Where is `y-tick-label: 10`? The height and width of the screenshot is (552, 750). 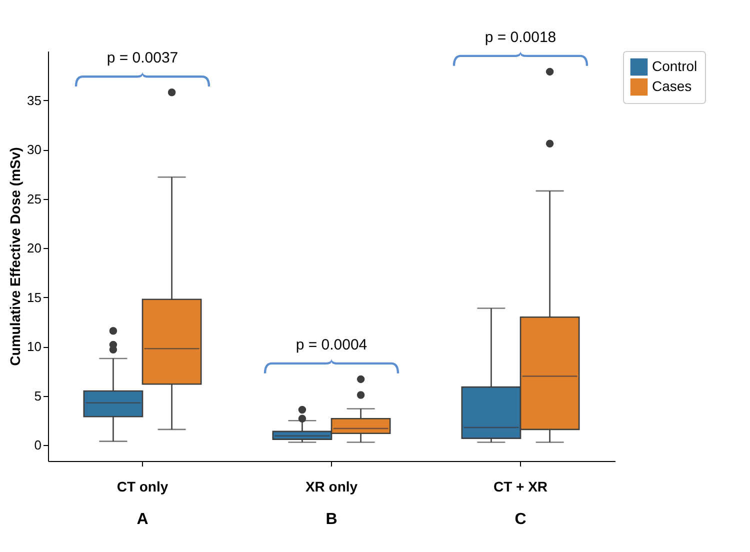 y-tick-label: 10 is located at coordinates (34, 346).